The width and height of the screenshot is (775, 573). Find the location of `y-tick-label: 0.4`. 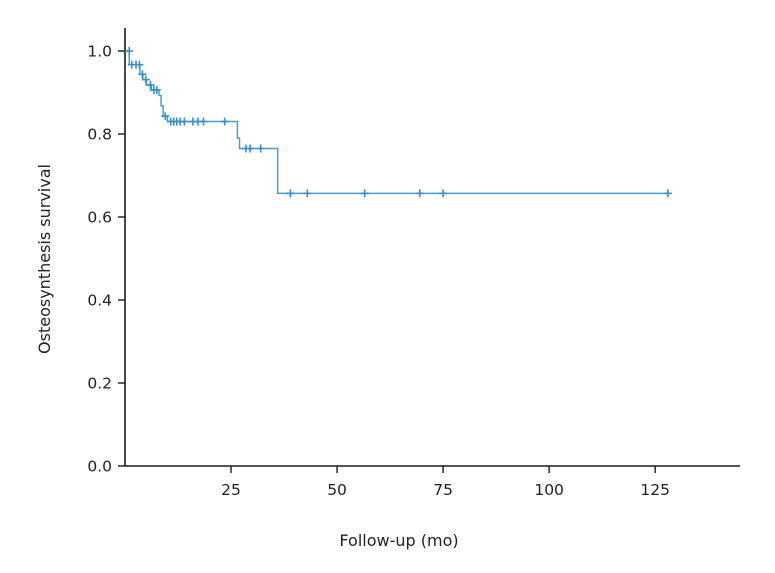

y-tick-label: 0.4 is located at coordinates (99, 301).